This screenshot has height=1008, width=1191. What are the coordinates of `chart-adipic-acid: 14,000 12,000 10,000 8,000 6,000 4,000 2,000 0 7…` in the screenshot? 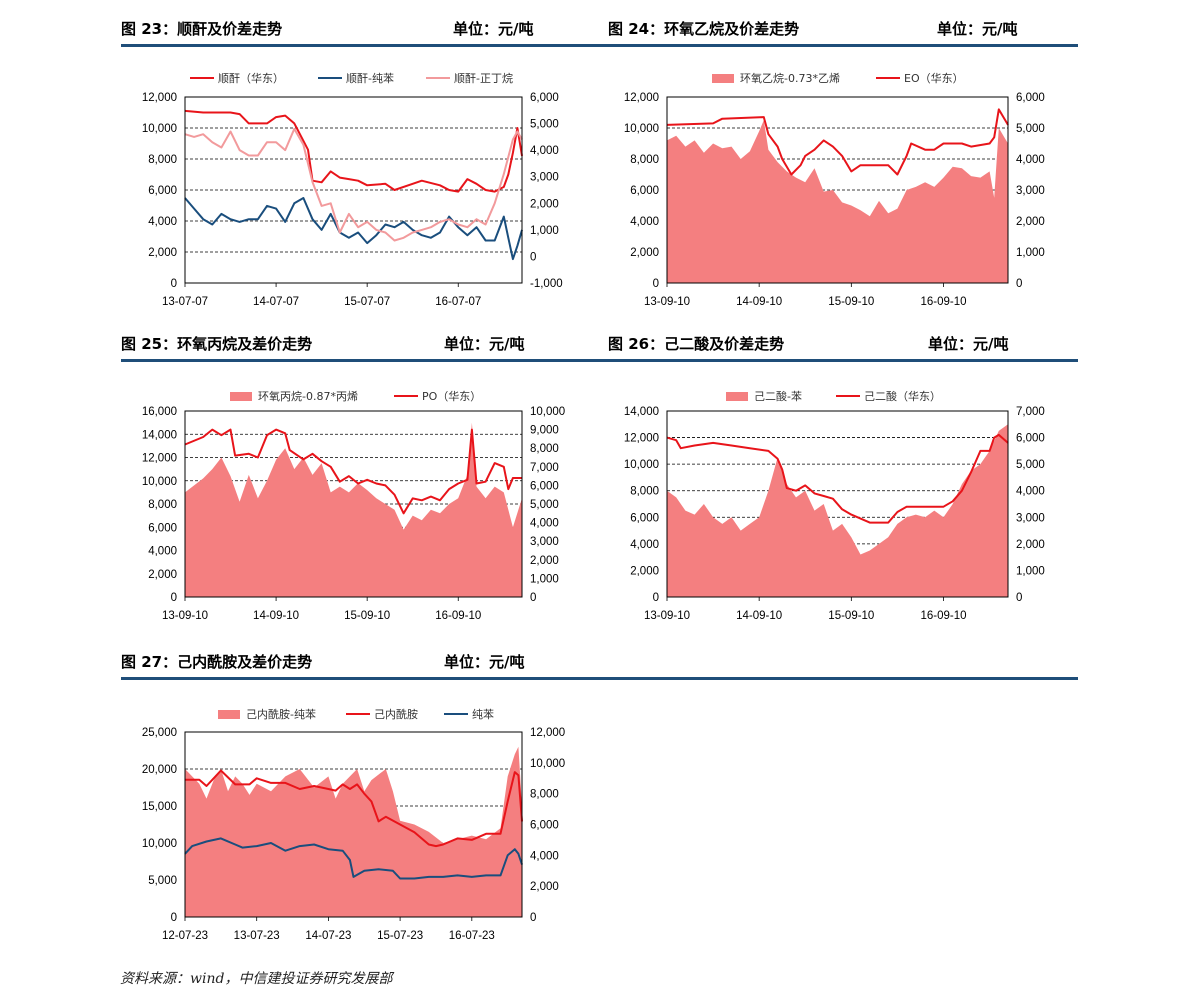 It's located at (834, 505).